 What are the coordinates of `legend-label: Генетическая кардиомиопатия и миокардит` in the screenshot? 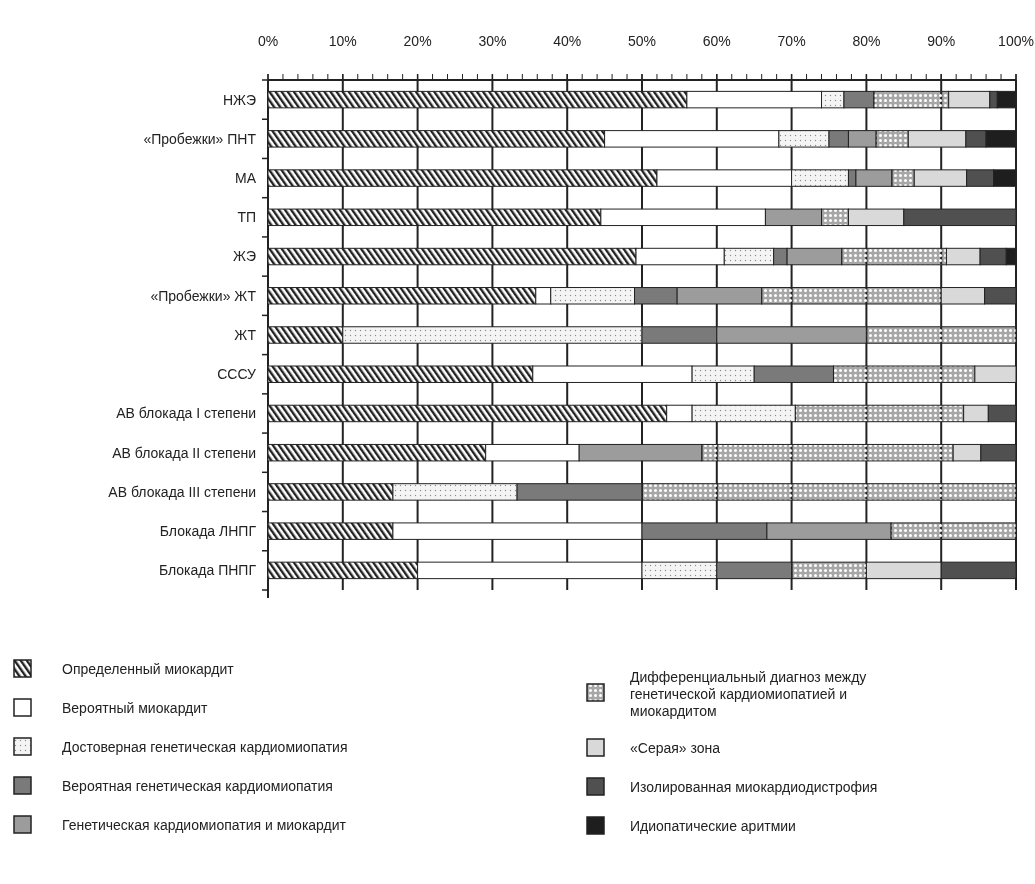 It's located at (204, 824).